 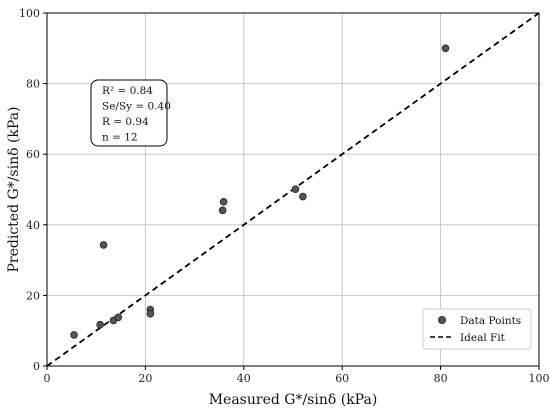 I want to click on y-tick-label-1: 20, so click(x=33, y=295).